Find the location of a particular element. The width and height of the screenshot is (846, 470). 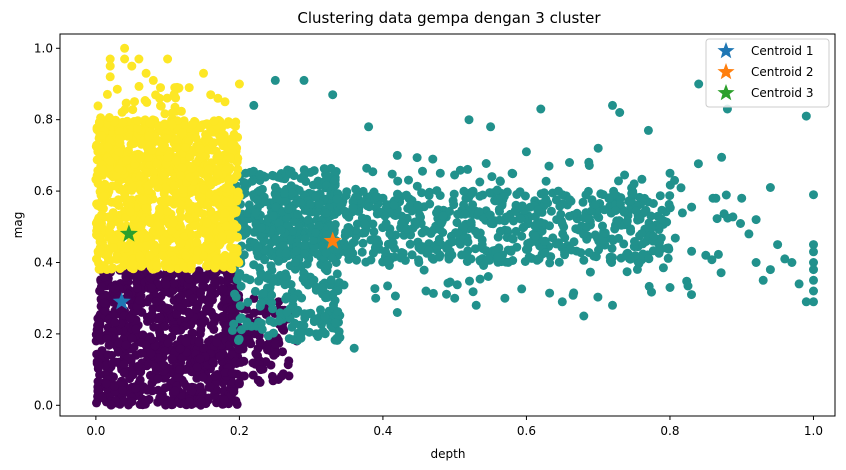

x-tick-label: 0.4 is located at coordinates (382, 431).